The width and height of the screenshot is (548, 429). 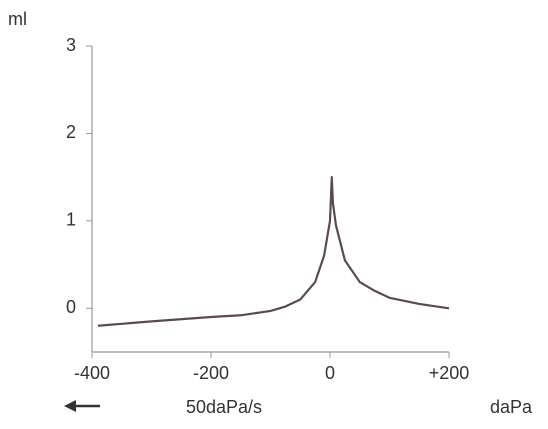 What do you see at coordinates (92, 373) in the screenshot?
I see `x-tick-label: -400` at bounding box center [92, 373].